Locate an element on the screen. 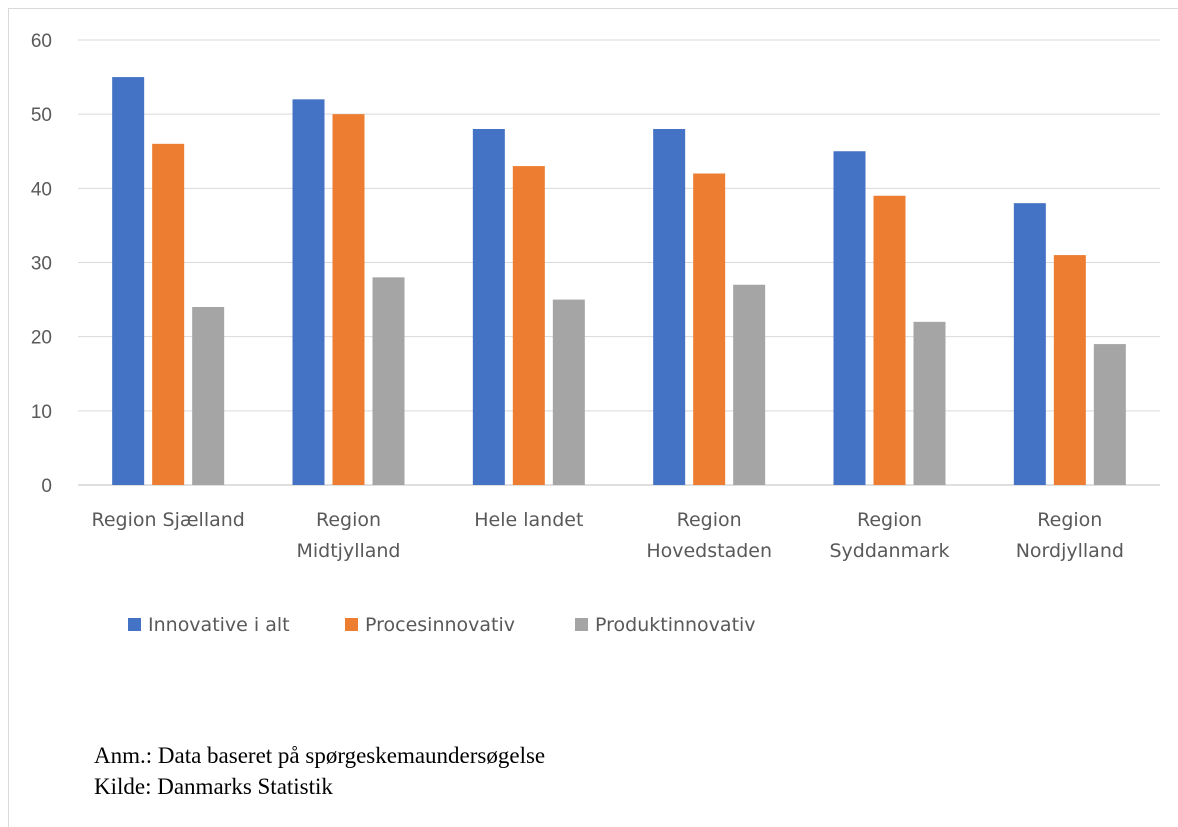 The height and width of the screenshot is (827, 1178). y-tick-label: 10 is located at coordinates (41, 412).